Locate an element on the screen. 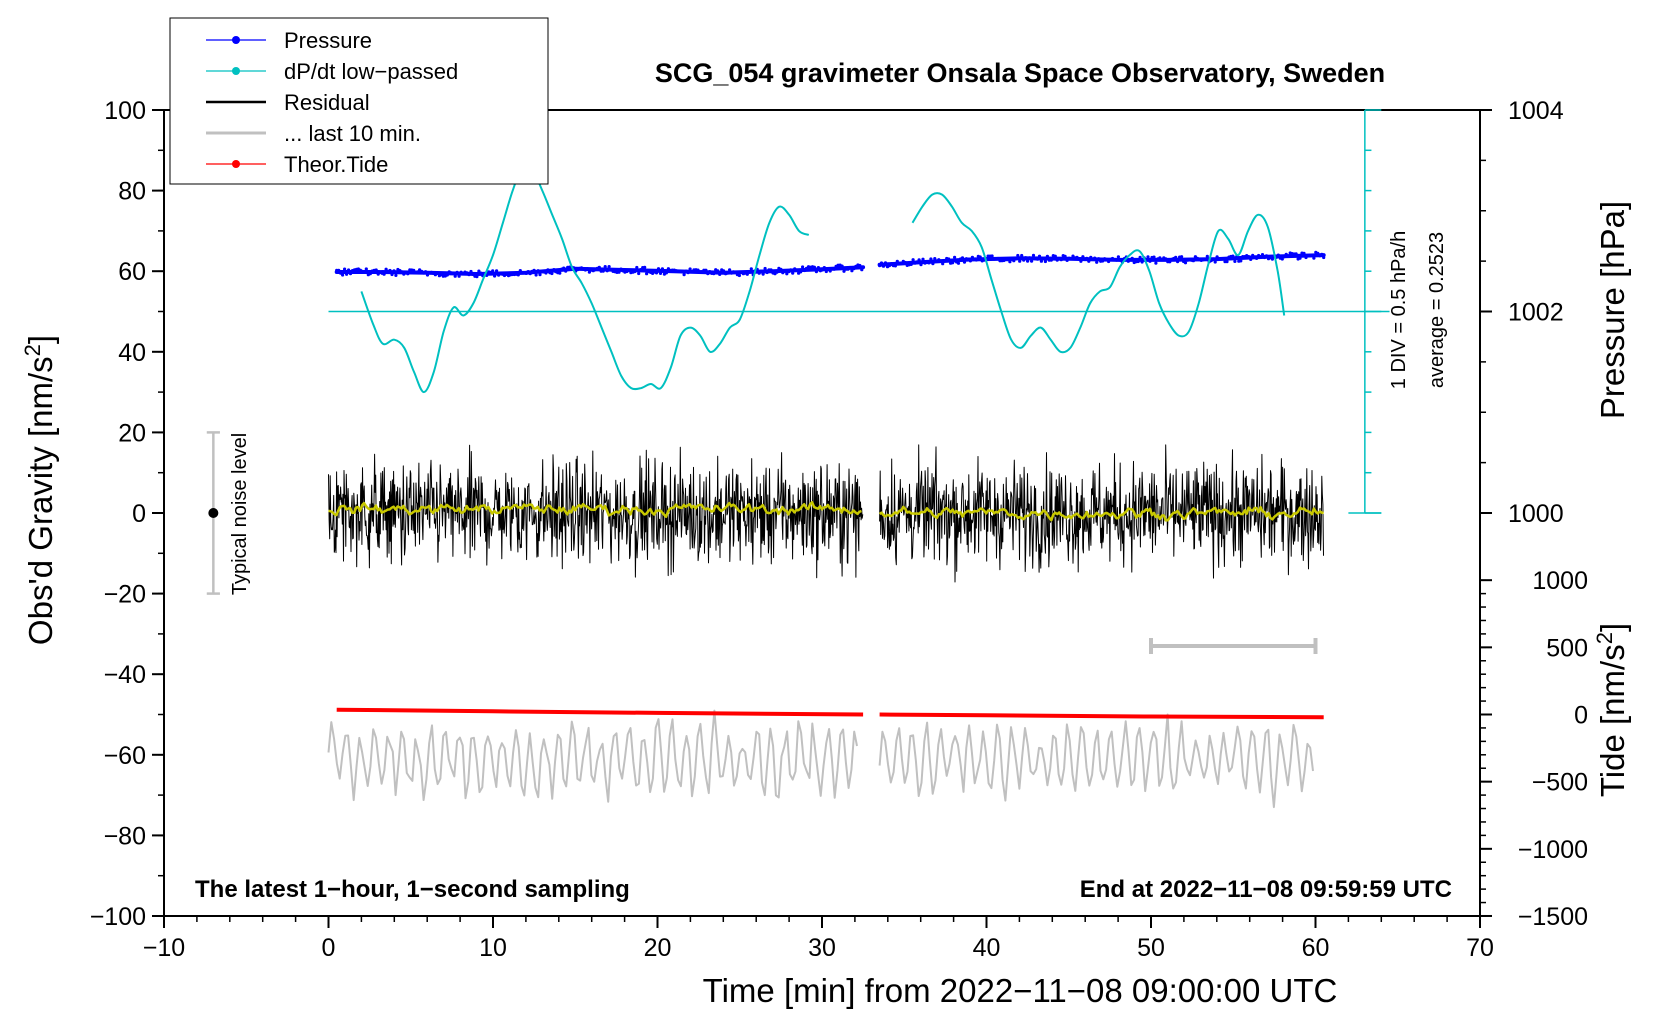 This screenshot has height=1020, width=1660. y-tick-label: 20 is located at coordinates (132, 433).